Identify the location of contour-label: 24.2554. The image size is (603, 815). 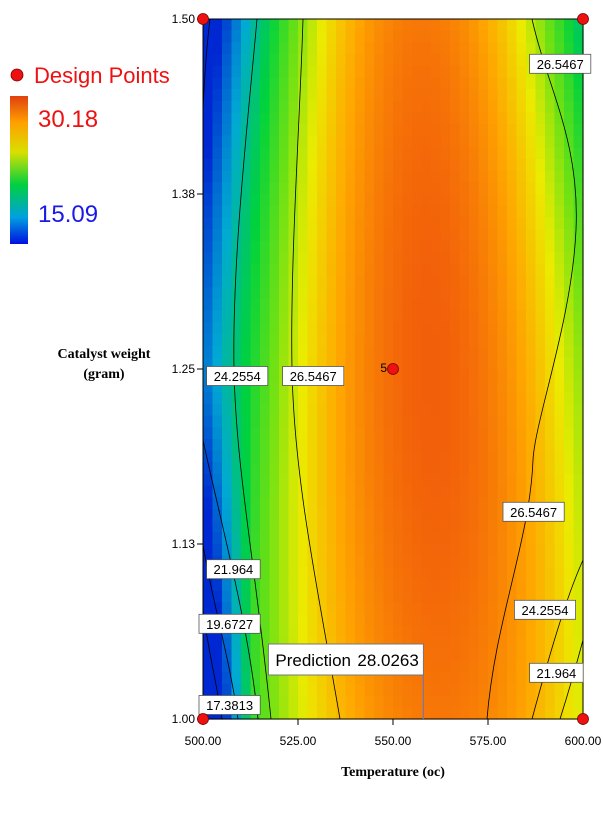
(237, 376).